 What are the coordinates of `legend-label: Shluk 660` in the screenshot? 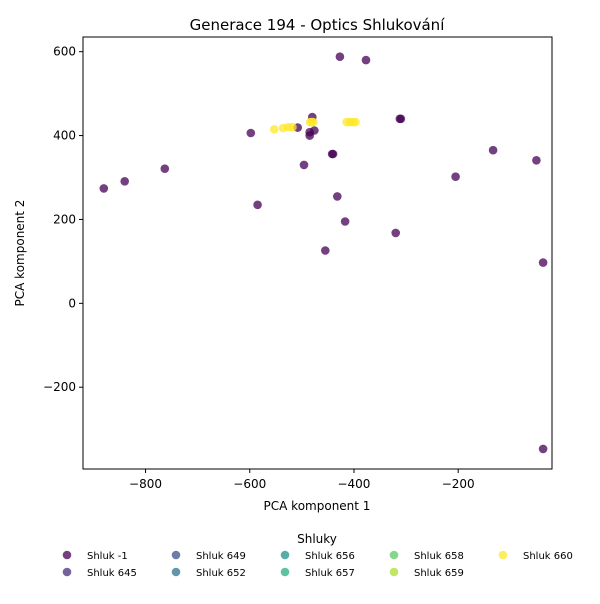 It's located at (548, 556).